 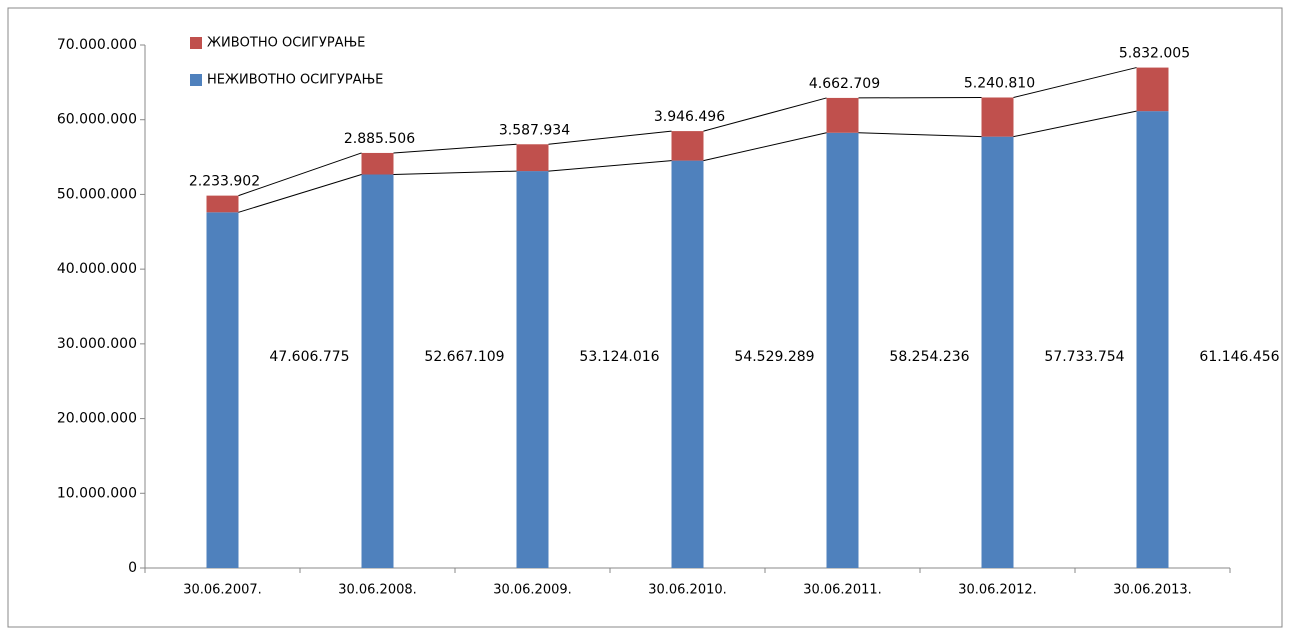 I want to click on y-tick-label: 40.000.000, so click(x=97, y=269).